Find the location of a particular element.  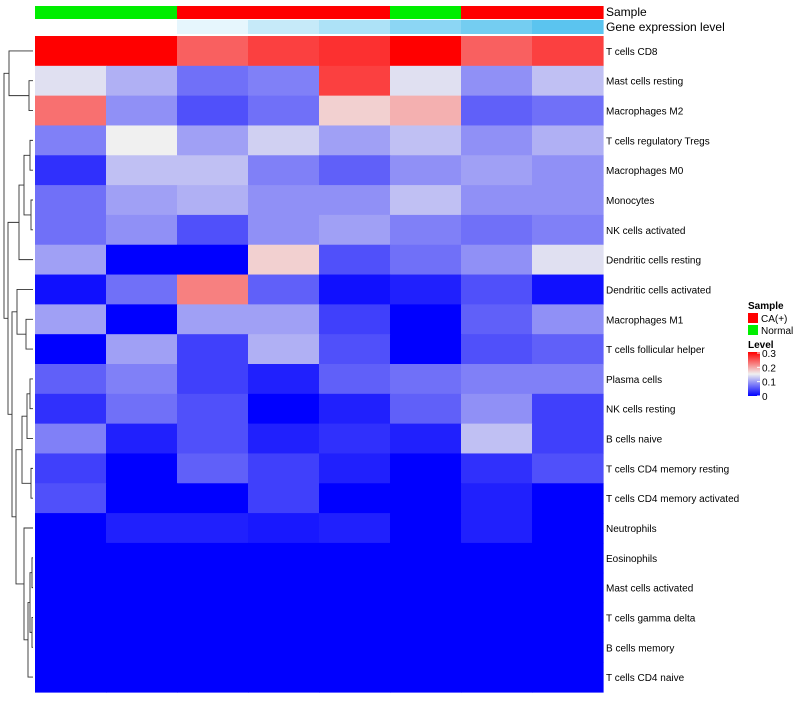

legend-swatch is located at coordinates (753, 330).